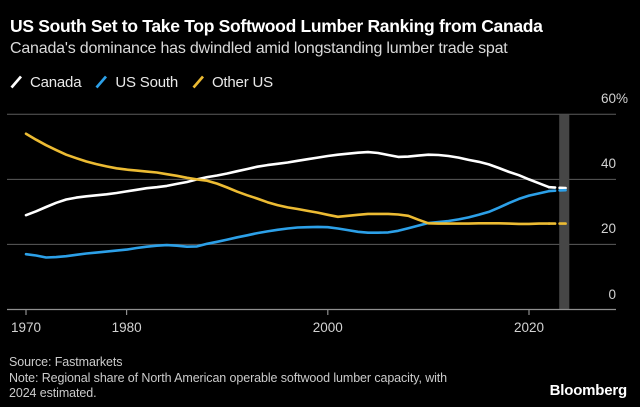 The height and width of the screenshot is (407, 640). I want to click on series-line-canada-estimated, so click(559, 187).